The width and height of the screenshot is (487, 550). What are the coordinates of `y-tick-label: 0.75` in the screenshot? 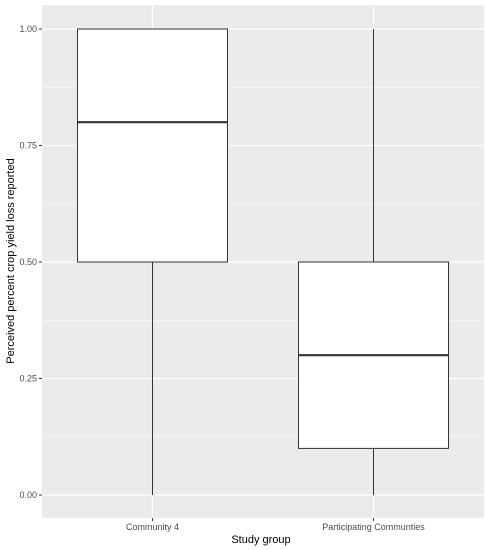 It's located at (28, 146).